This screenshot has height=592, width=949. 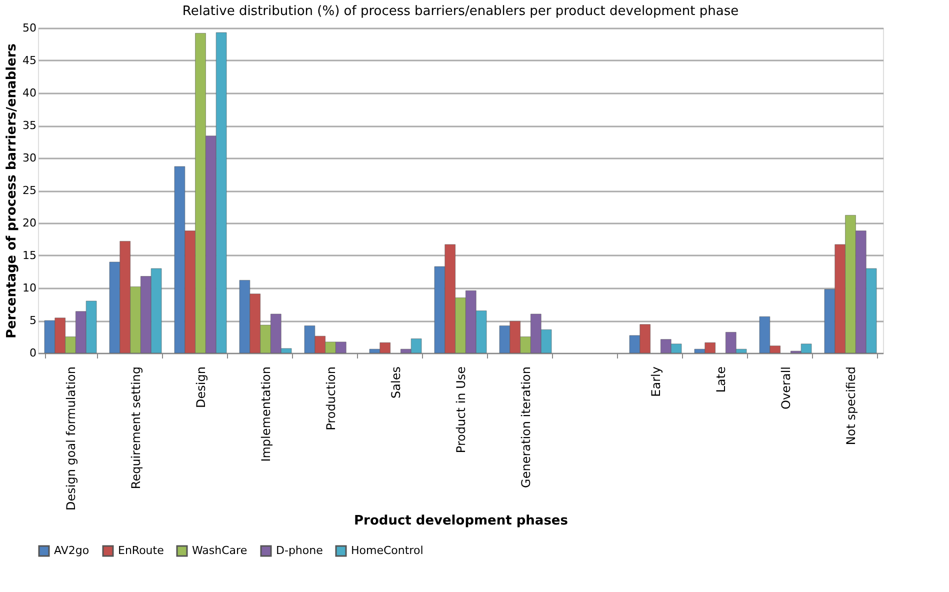 I want to click on x-tick-label: Implementation, so click(x=266, y=414).